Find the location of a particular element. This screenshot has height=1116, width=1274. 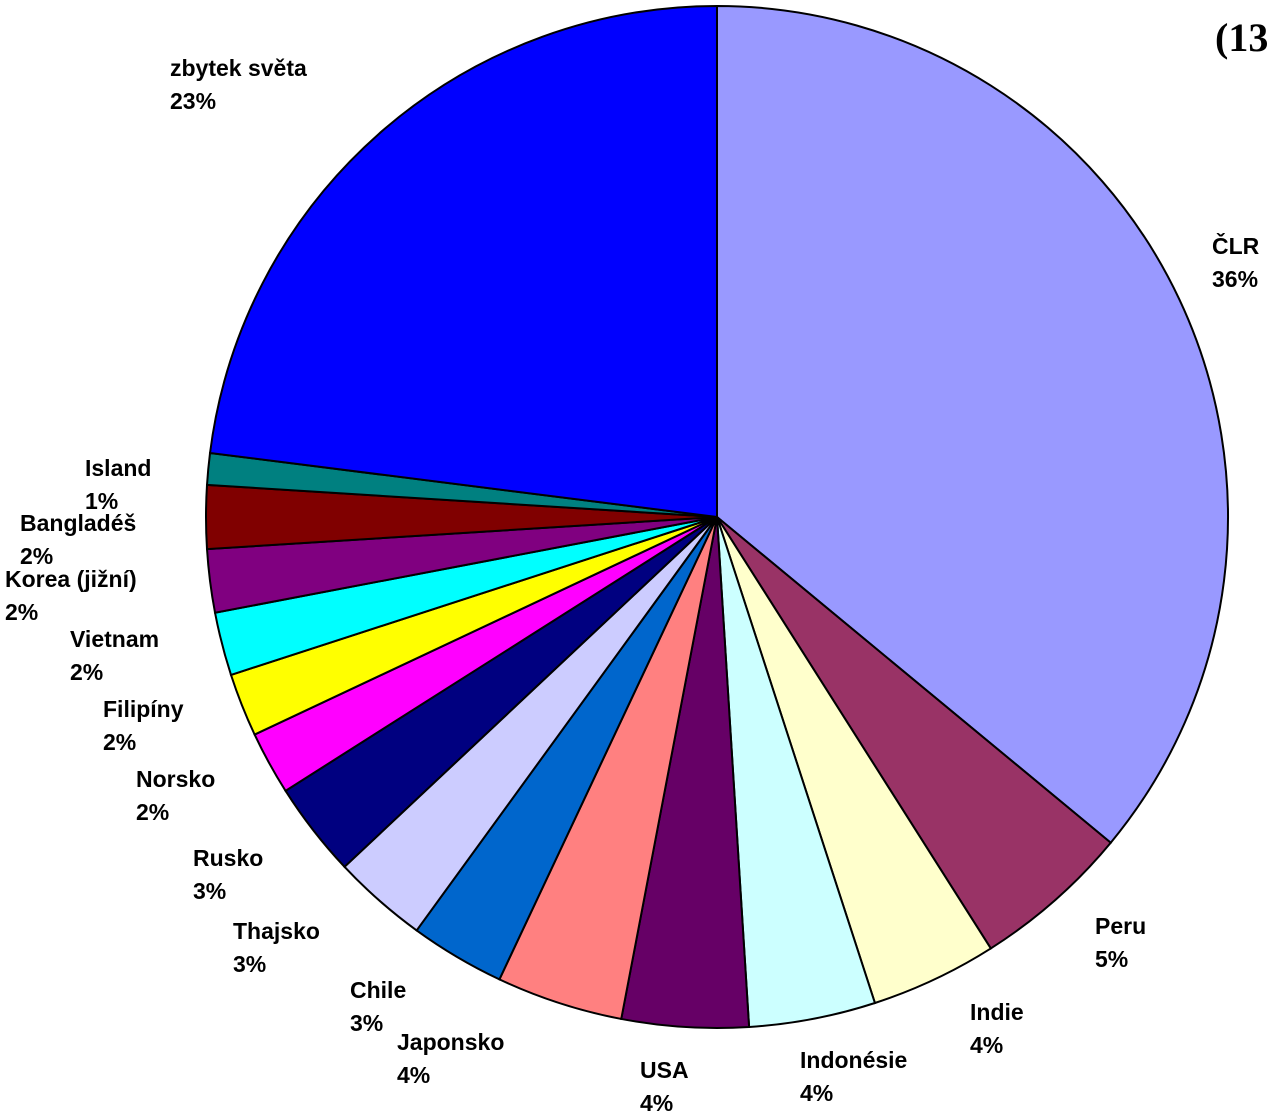

slice-label: Indonésie is located at coordinates (853, 1060).